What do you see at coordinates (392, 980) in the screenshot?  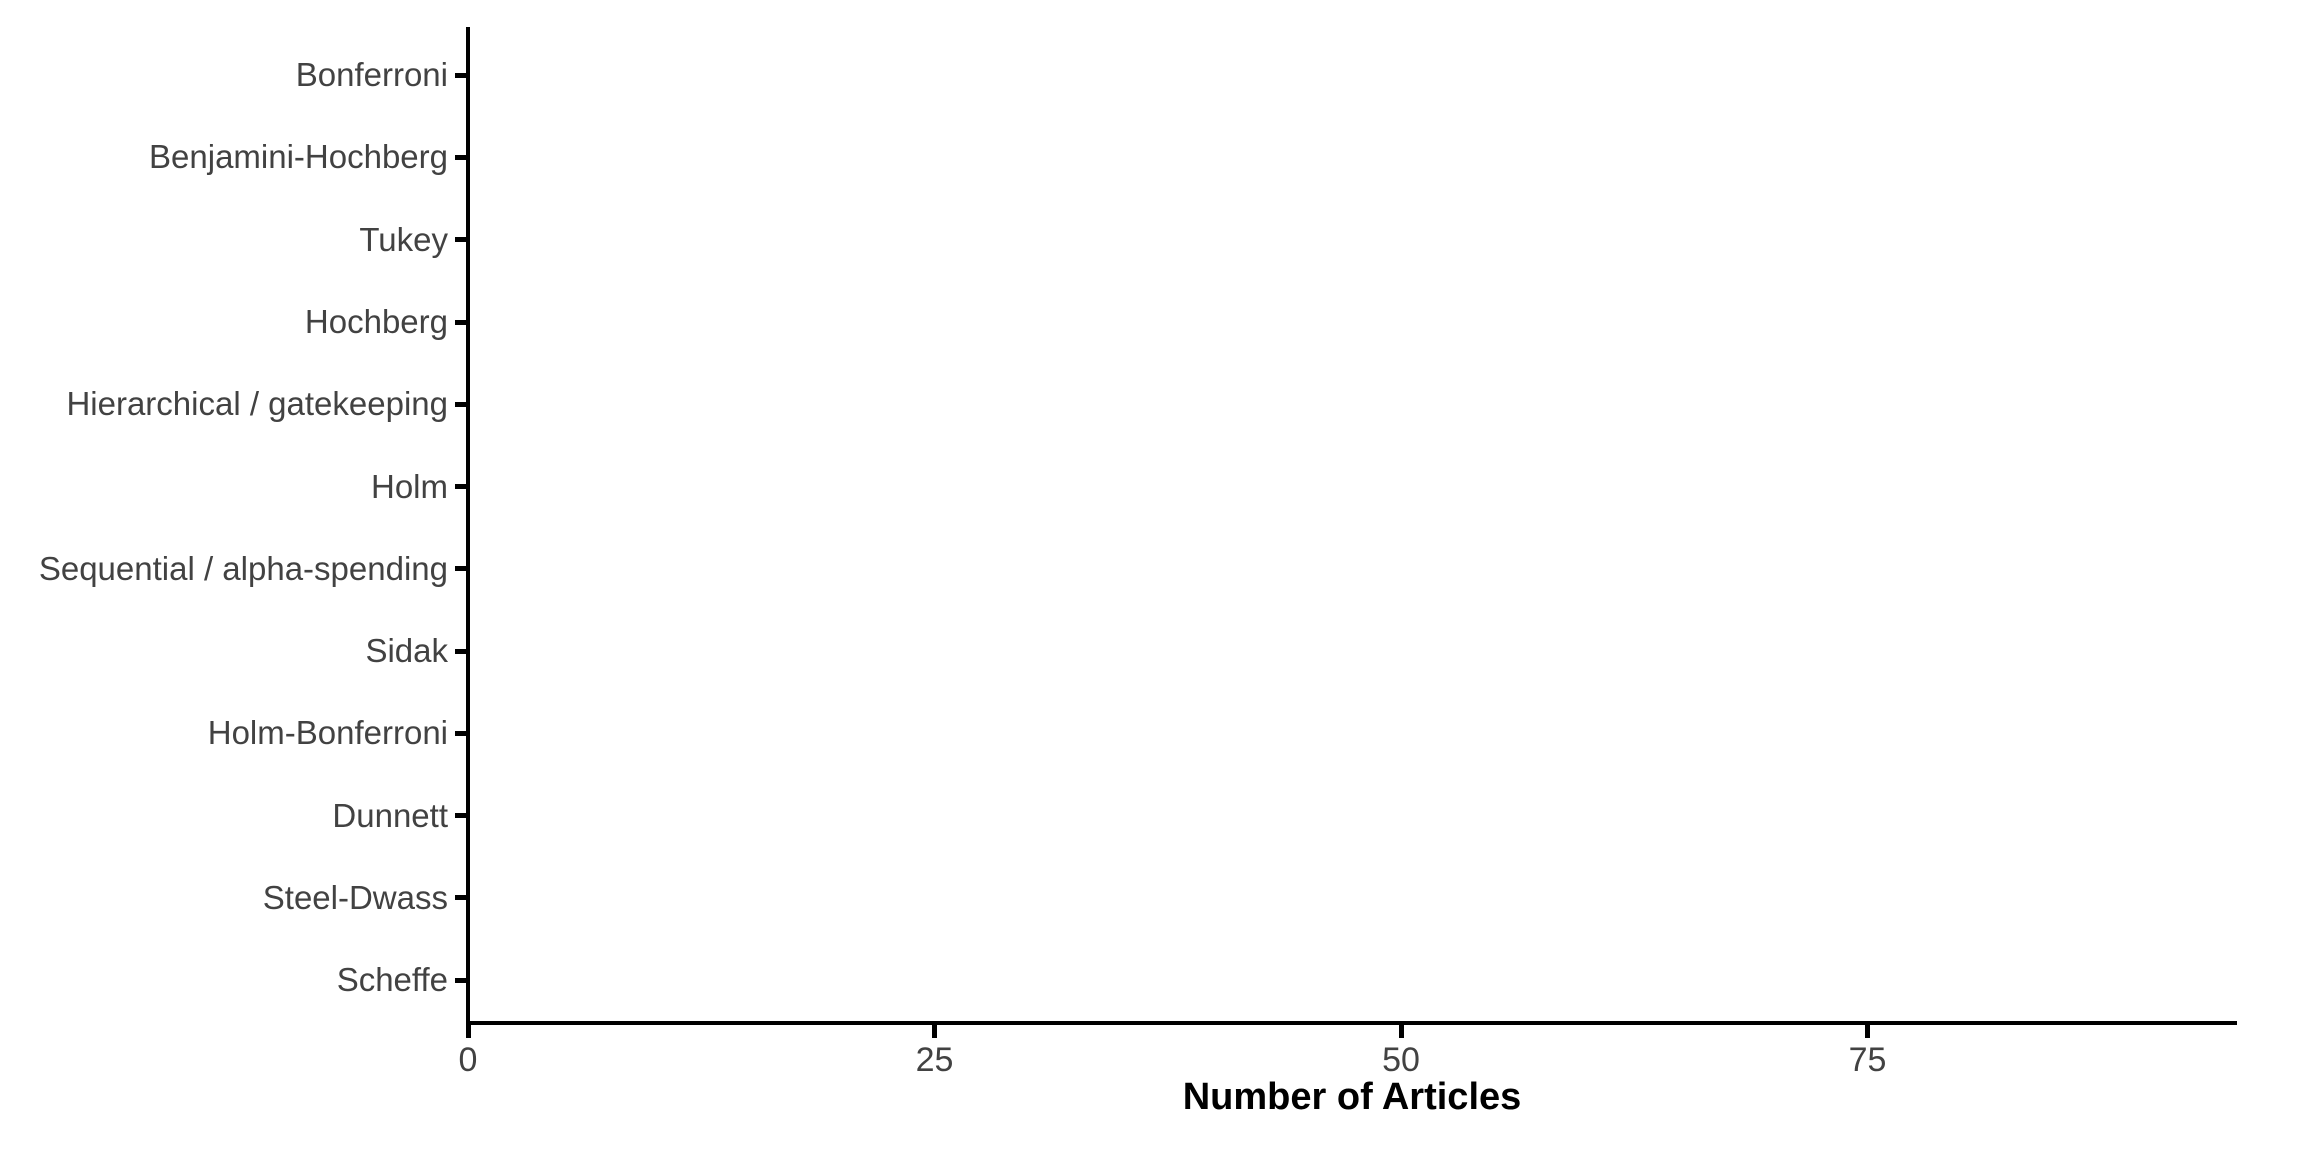 I see `y-axis-label: Scheffe` at bounding box center [392, 980].